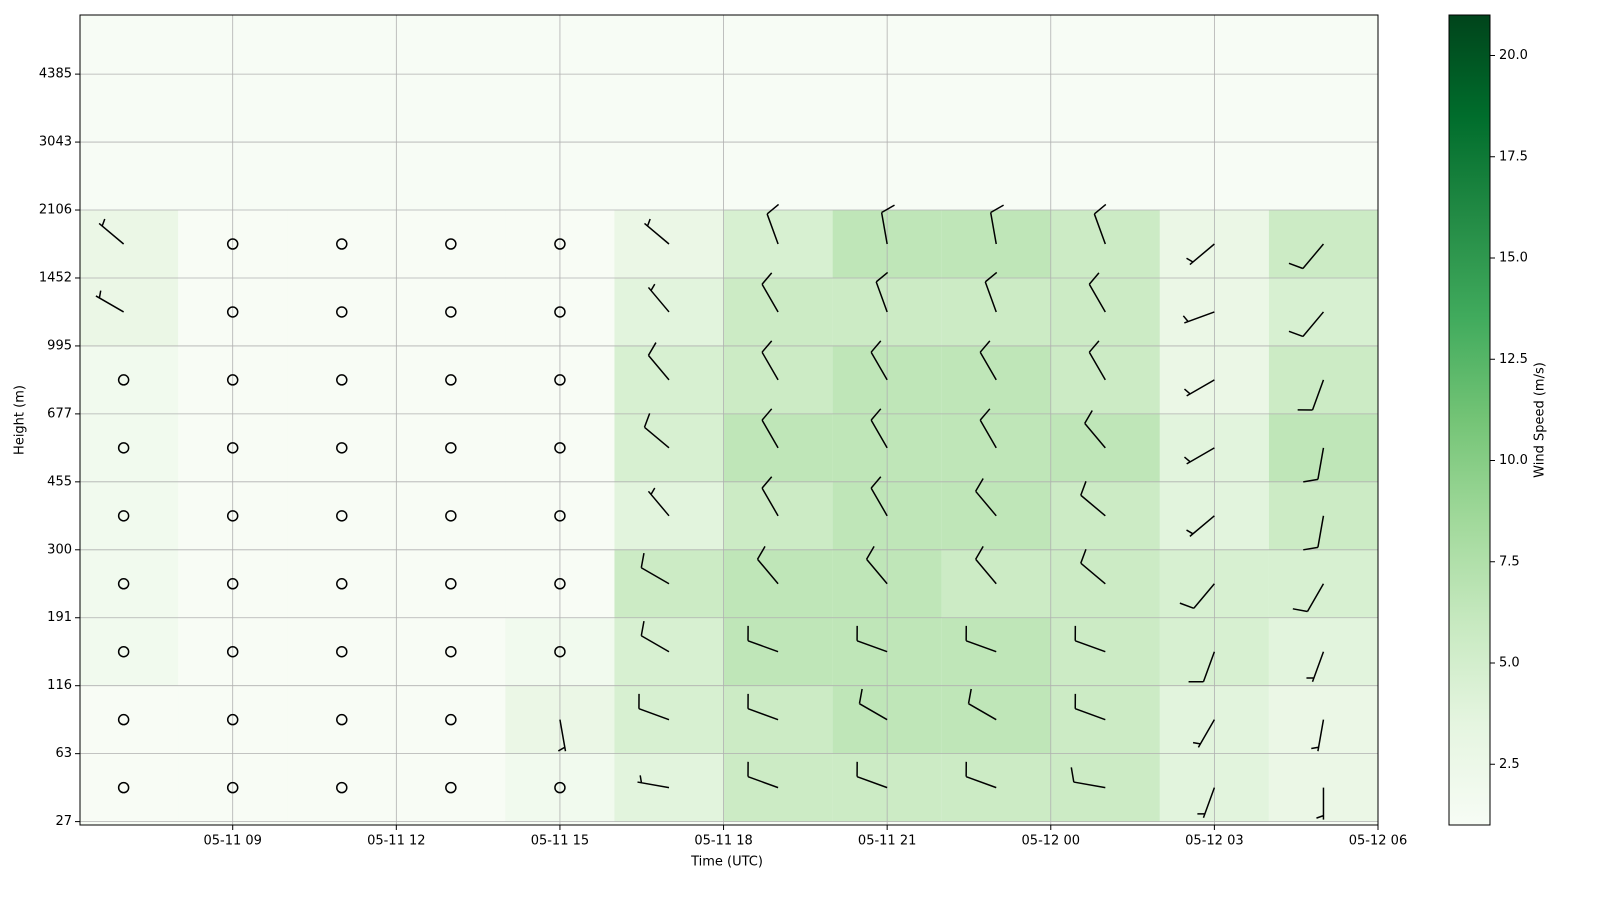 This screenshot has width=1600, height=900. What do you see at coordinates (1509, 561) in the screenshot?
I see `colorbar-tick-label: 7.5` at bounding box center [1509, 561].